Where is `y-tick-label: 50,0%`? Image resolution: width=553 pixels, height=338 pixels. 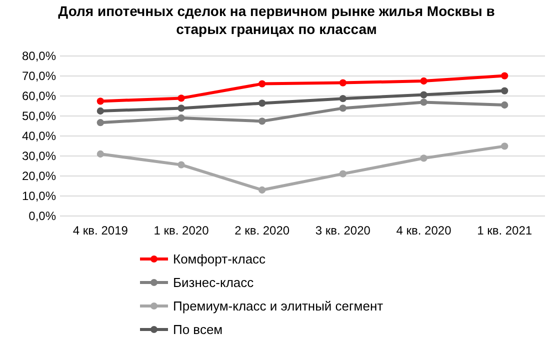
y-tick-label: 50,0% is located at coordinates (39, 115).